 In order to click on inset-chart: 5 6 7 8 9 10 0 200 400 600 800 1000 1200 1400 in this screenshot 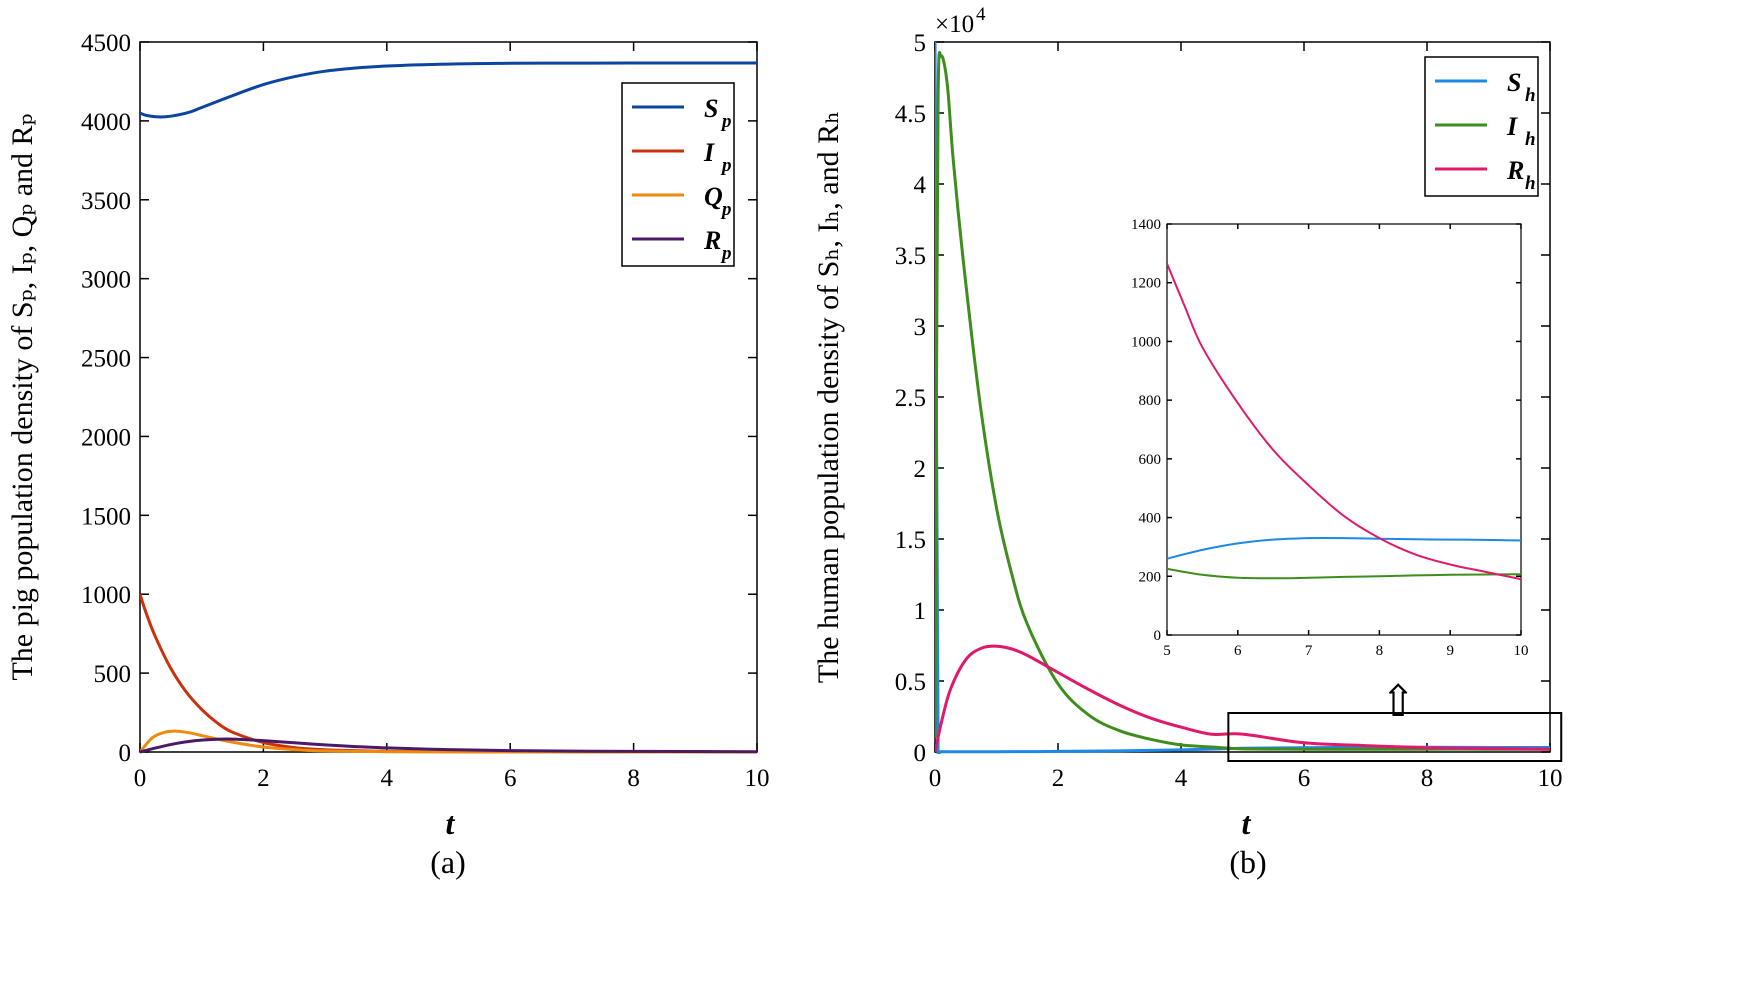, I will do `click(1330, 438)`.